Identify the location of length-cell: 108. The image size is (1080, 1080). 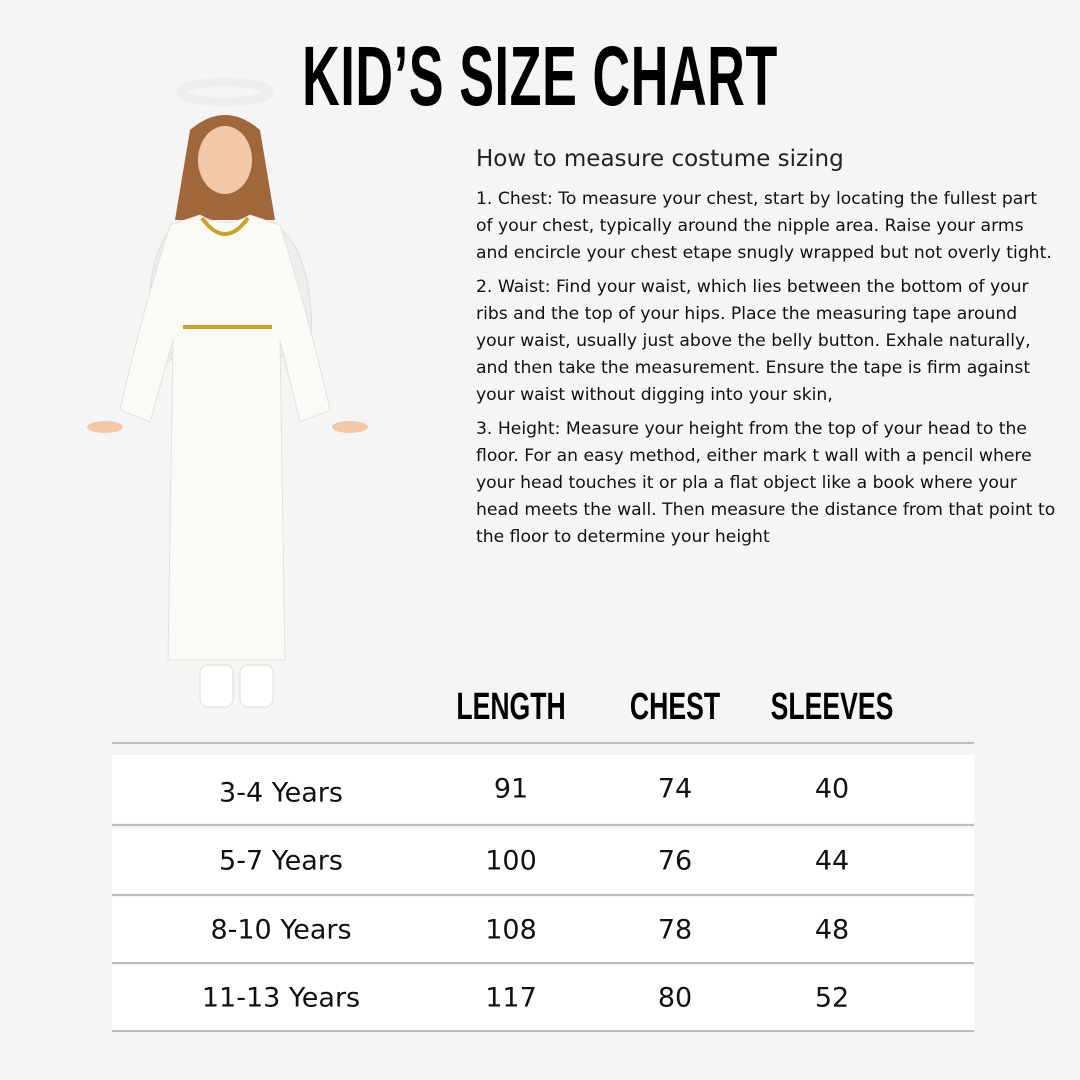
(511, 929).